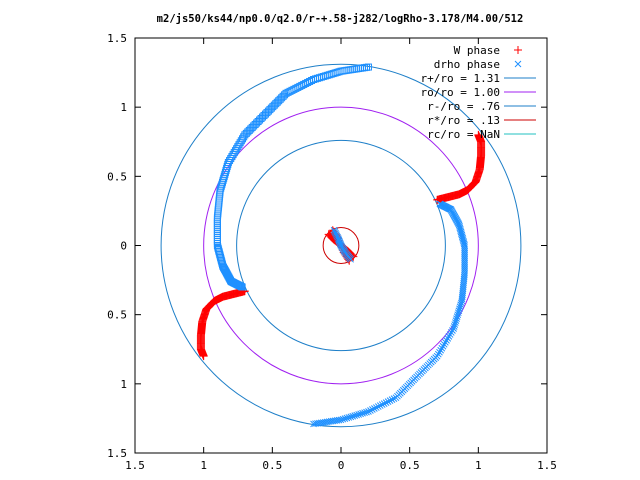 The image size is (640, 480). What do you see at coordinates (463, 134) in the screenshot?
I see `legend-label: rc/ro = NaN` at bounding box center [463, 134].